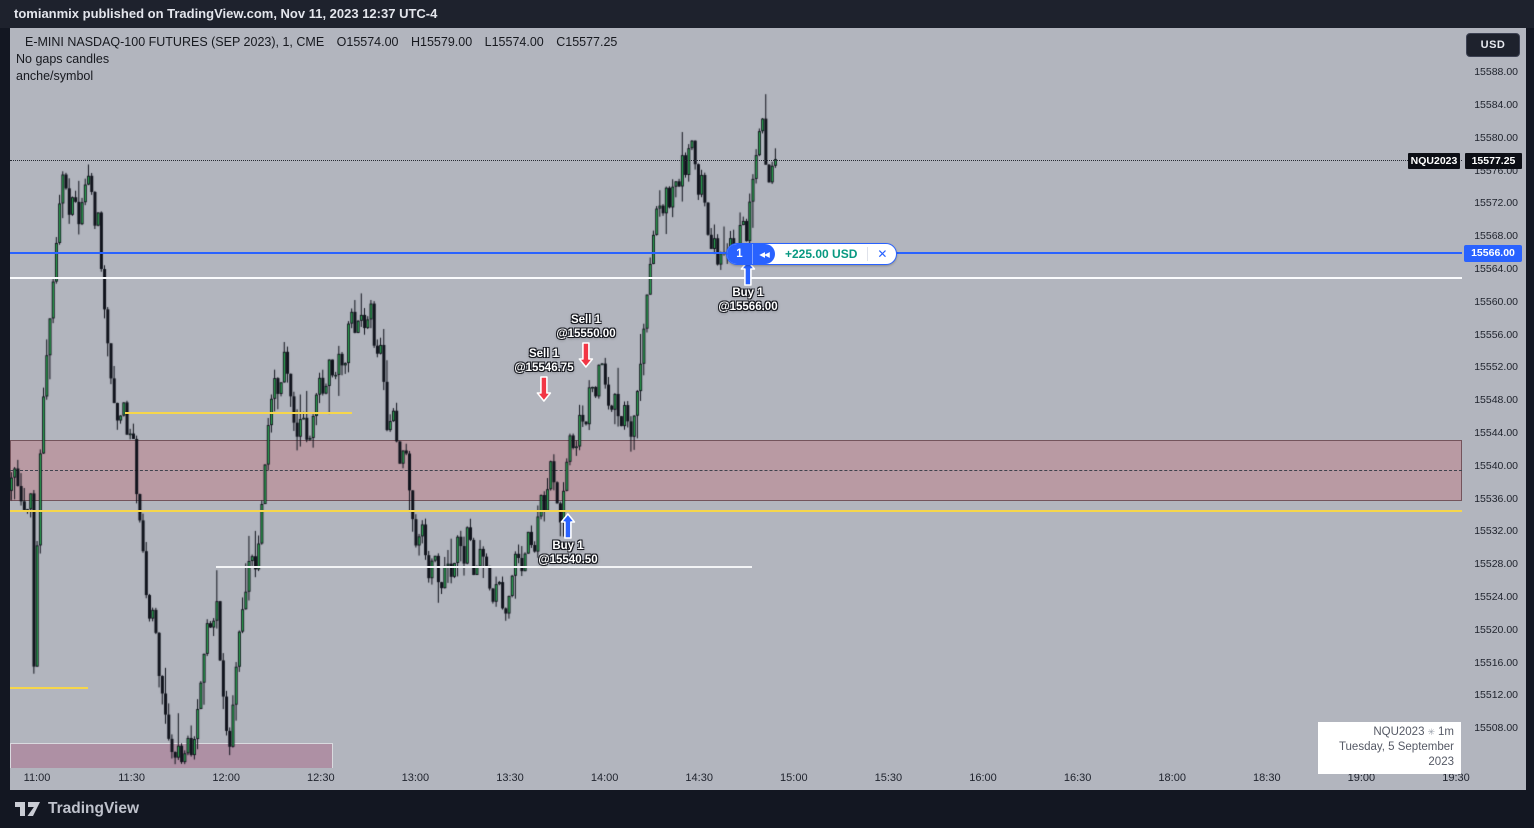 The width and height of the screenshot is (1534, 828). What do you see at coordinates (1496, 236) in the screenshot?
I see `price-axis-label: 15568.00` at bounding box center [1496, 236].